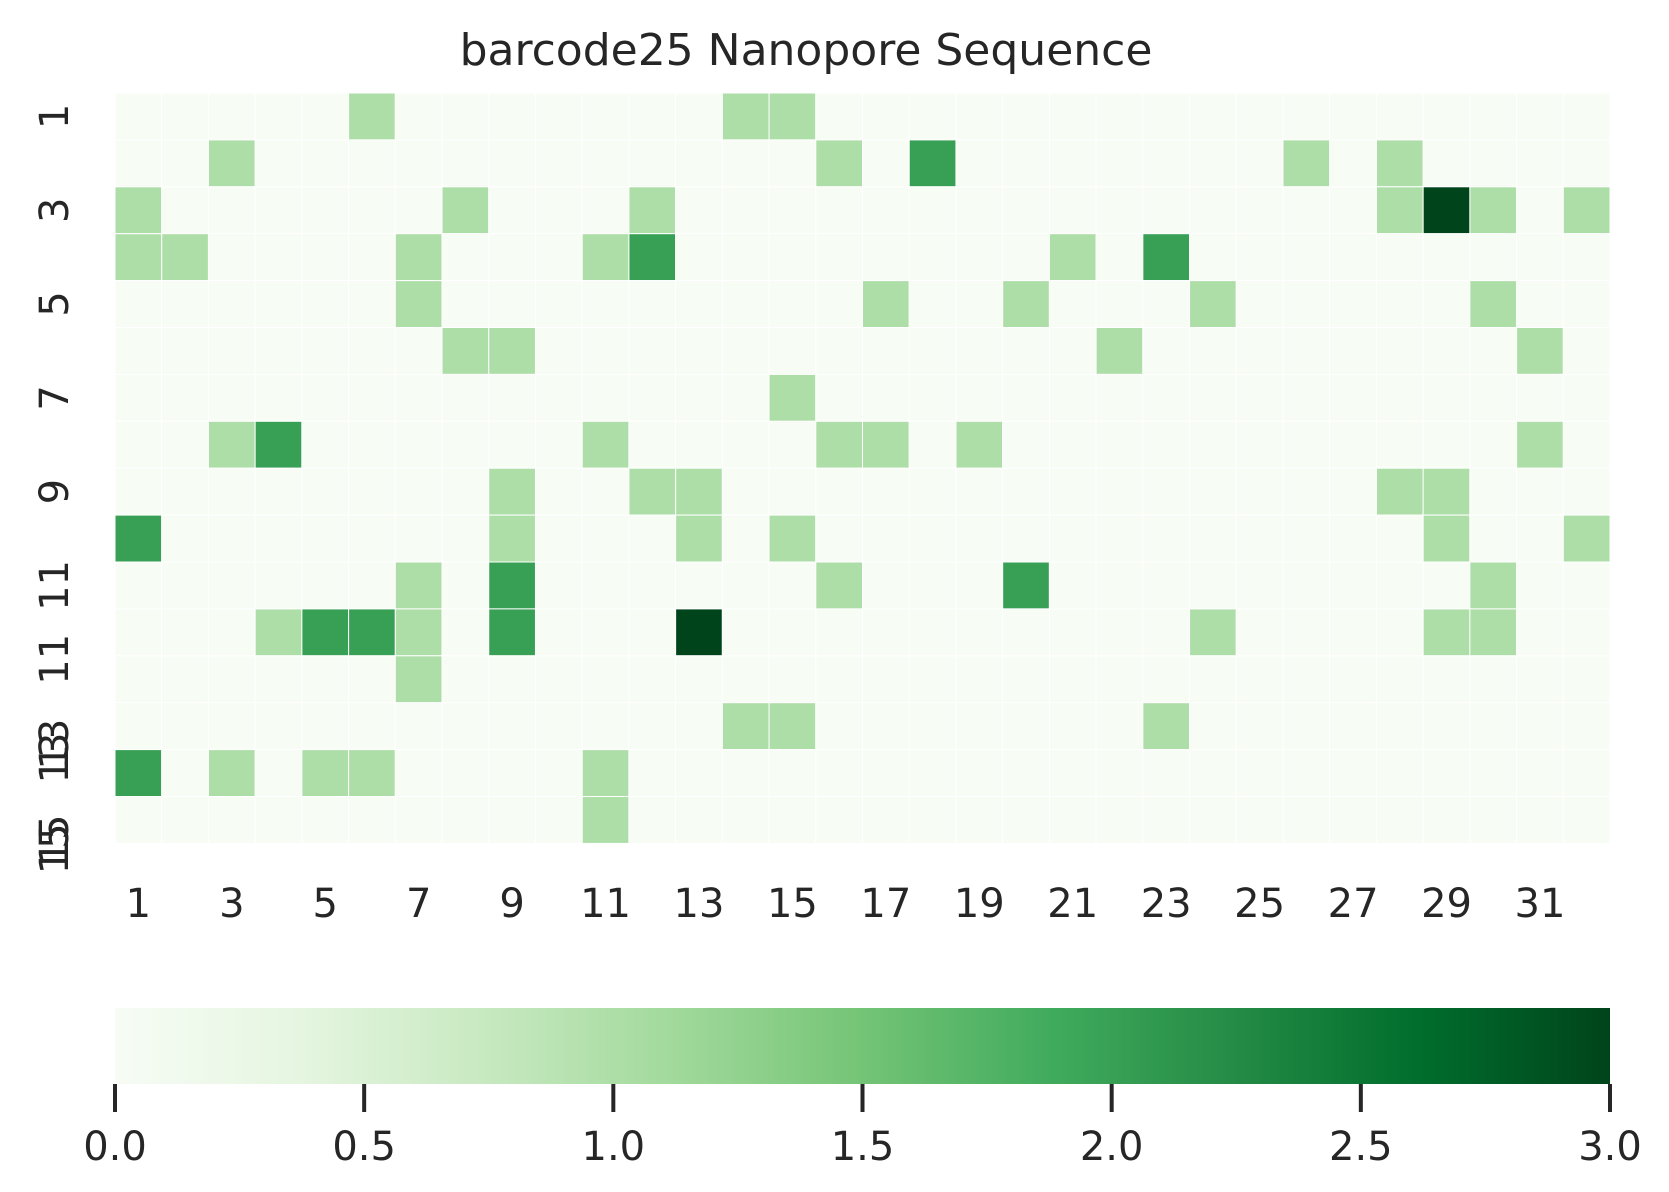  What do you see at coordinates (1361, 1147) in the screenshot?
I see `colorbar-tick-label: 2.5` at bounding box center [1361, 1147].